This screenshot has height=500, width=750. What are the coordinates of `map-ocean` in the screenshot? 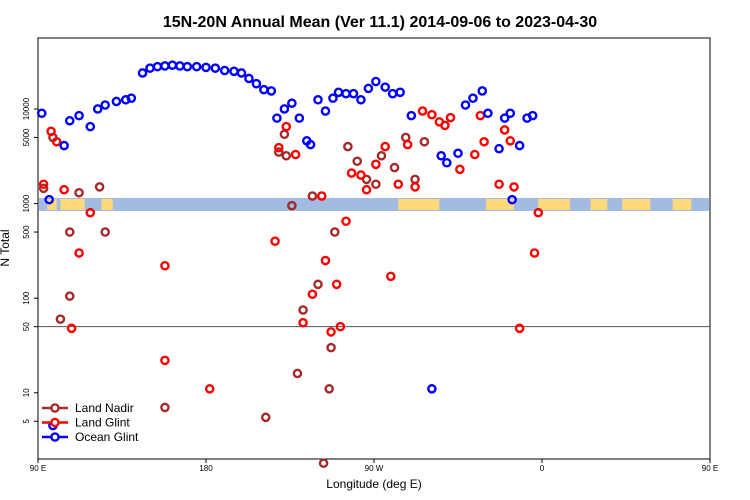 It's located at (374, 204).